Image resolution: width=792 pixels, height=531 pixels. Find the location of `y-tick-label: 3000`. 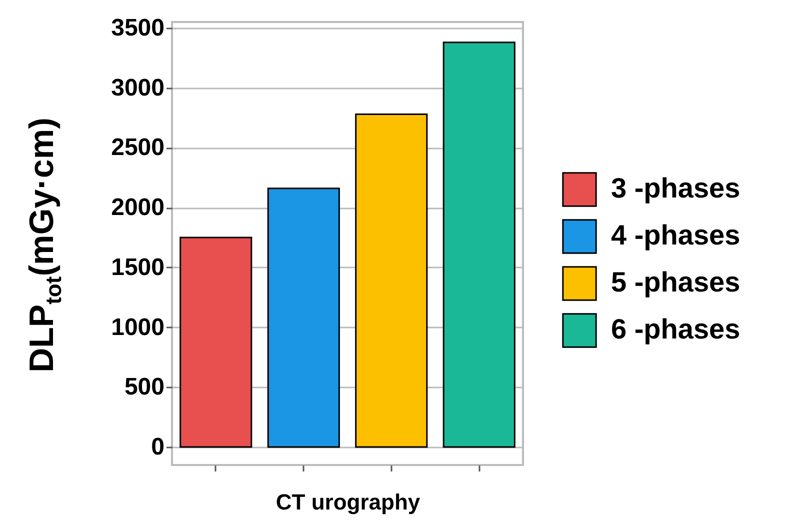

y-tick-label: 3000 is located at coordinates (137, 88).